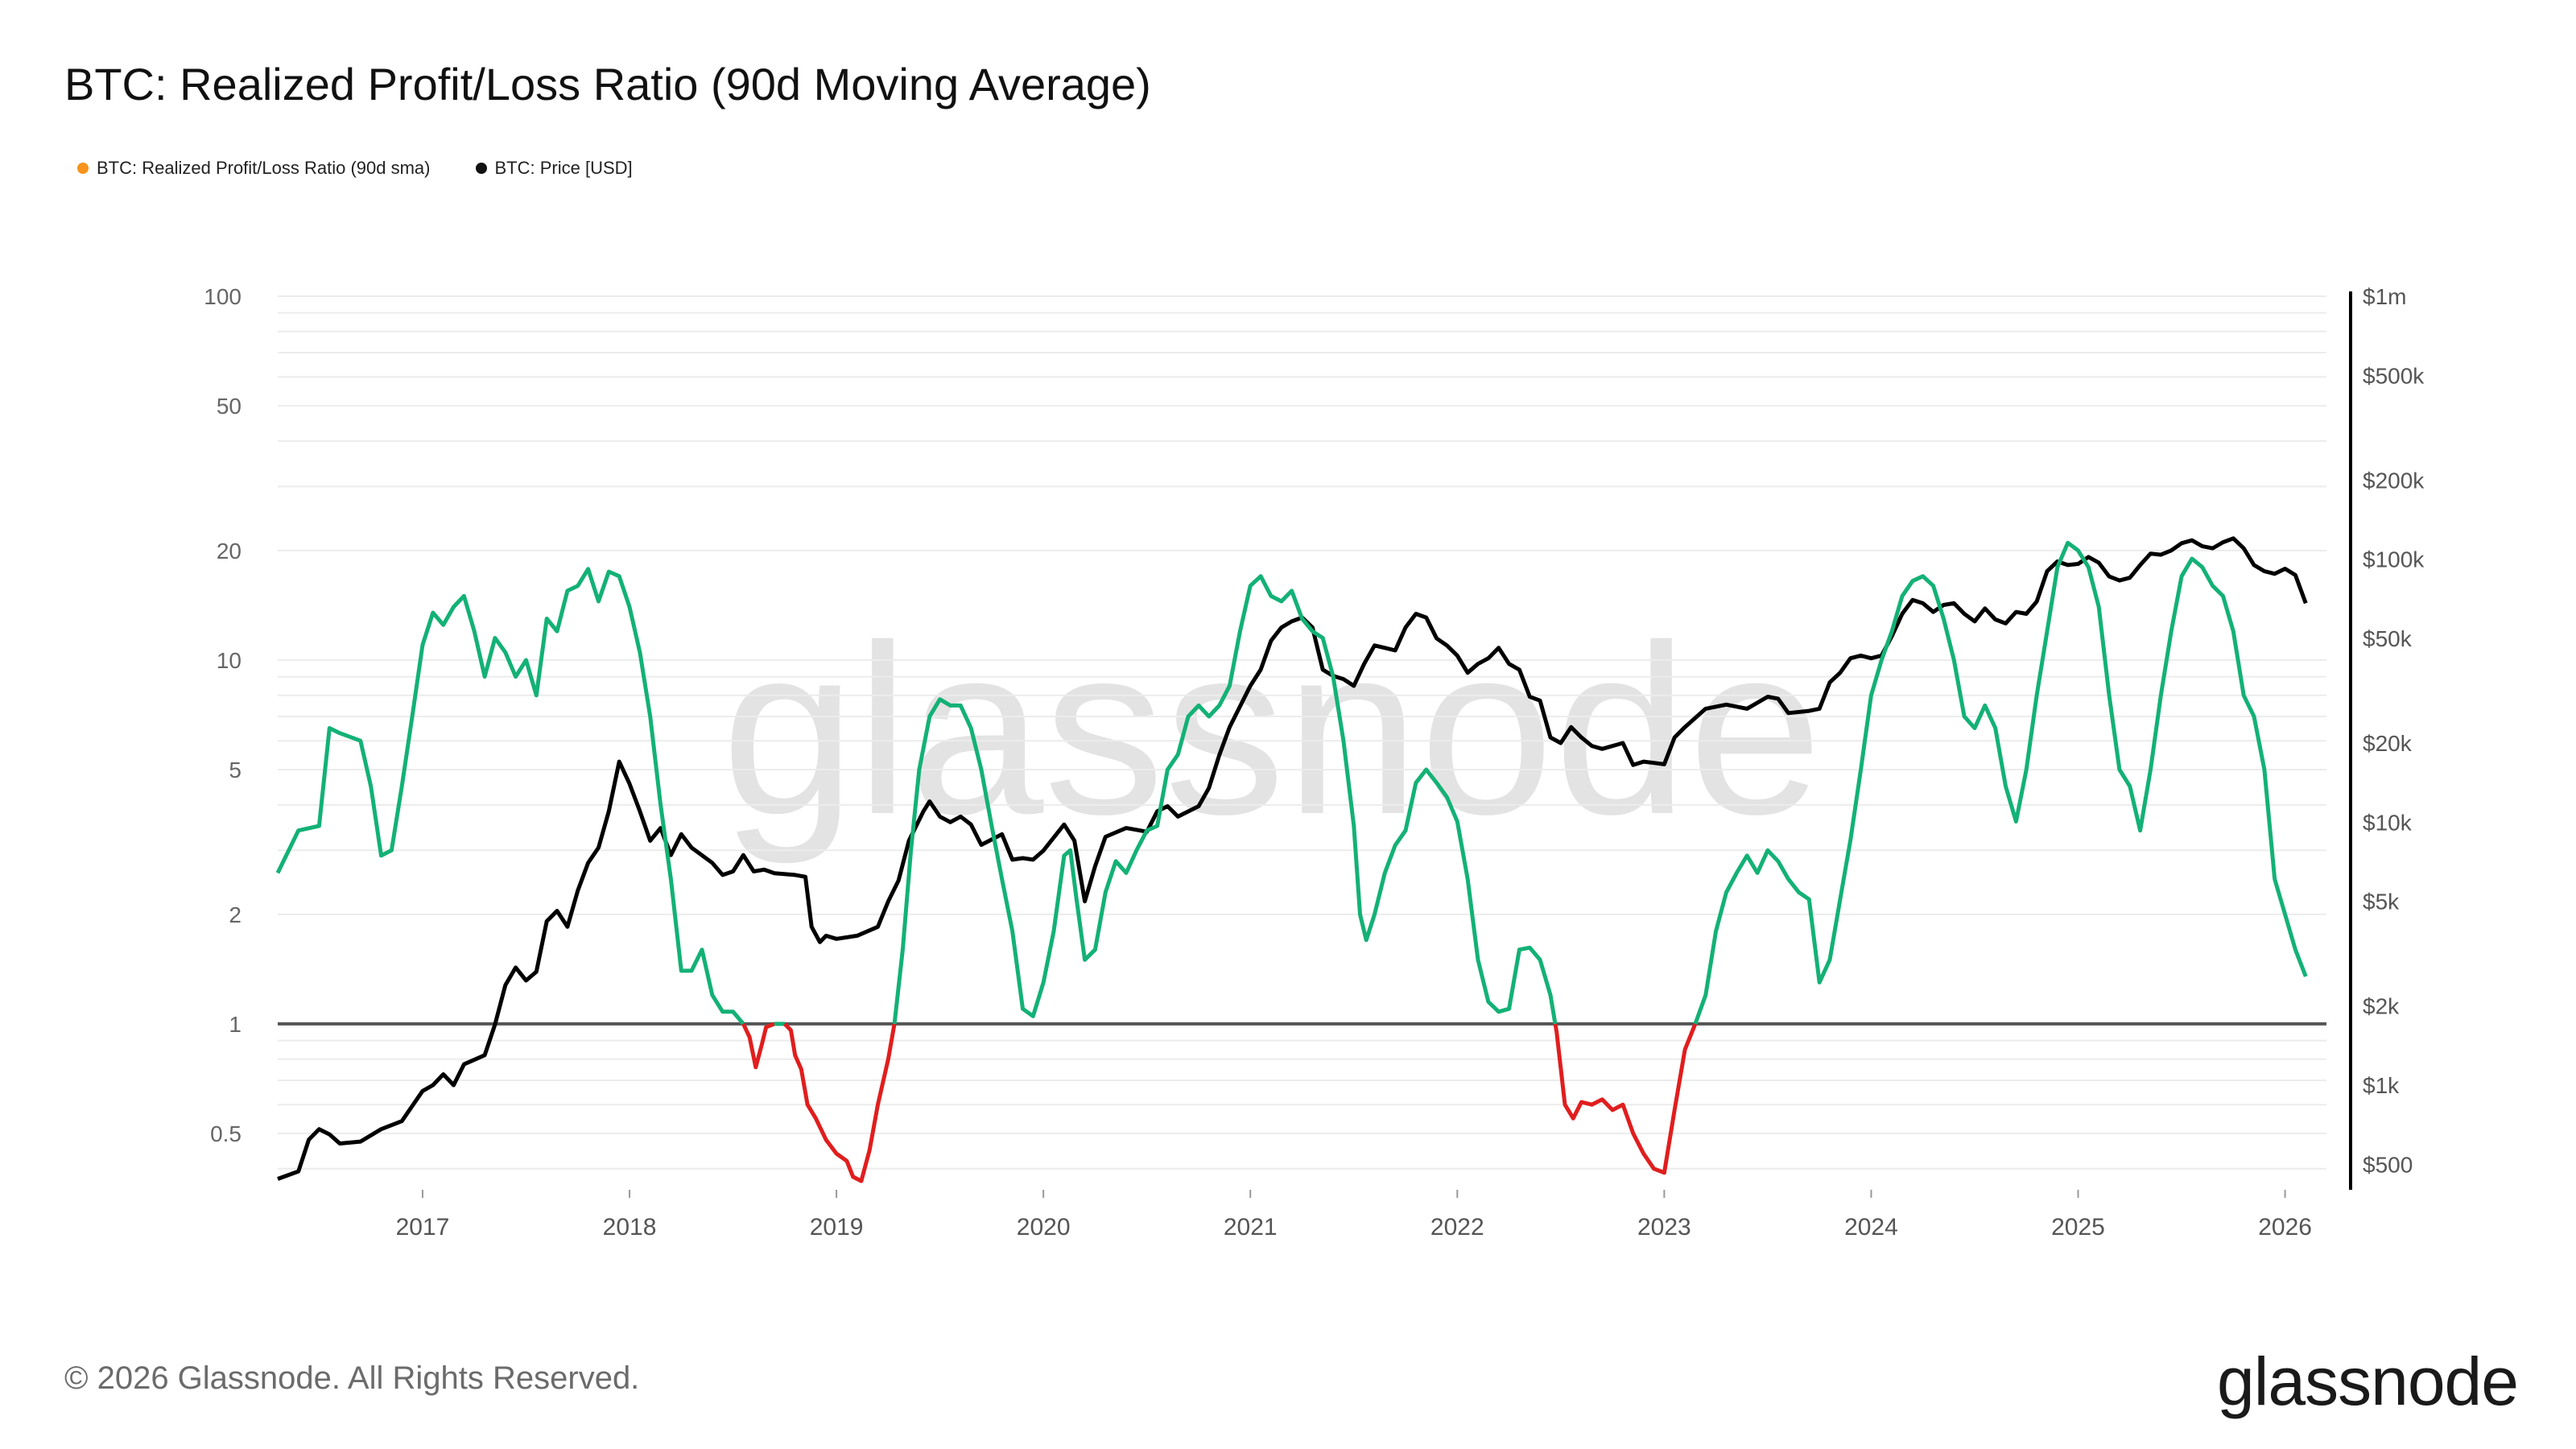 This screenshot has width=2576, height=1449. What do you see at coordinates (2285, 1227) in the screenshot?
I see `x-tick-label: 2026` at bounding box center [2285, 1227].